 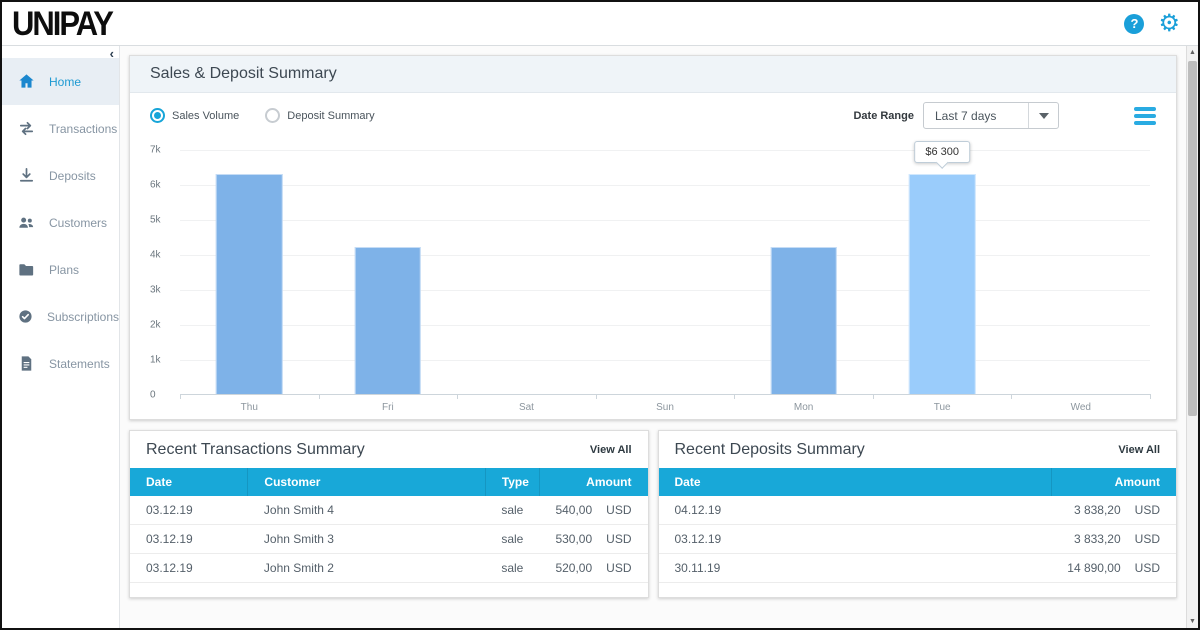 I want to click on vertical-scrollbar: ▲ ▼, so click(x=1192, y=337).